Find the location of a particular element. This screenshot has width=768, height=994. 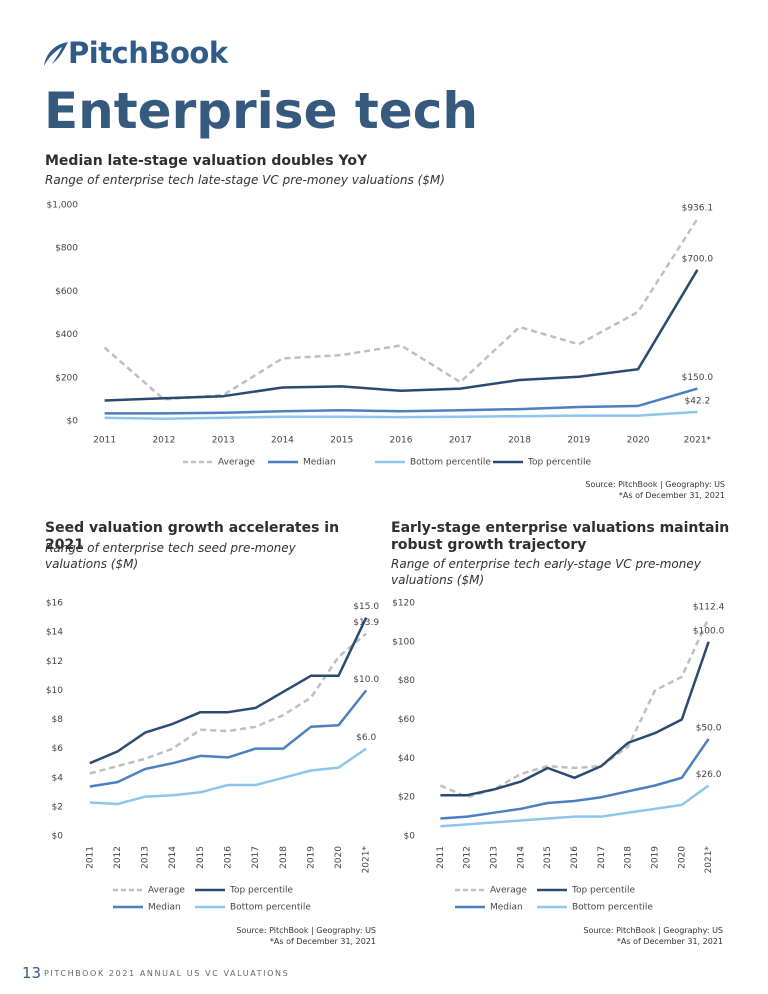

value-label: $50.0 is located at coordinates (709, 728).